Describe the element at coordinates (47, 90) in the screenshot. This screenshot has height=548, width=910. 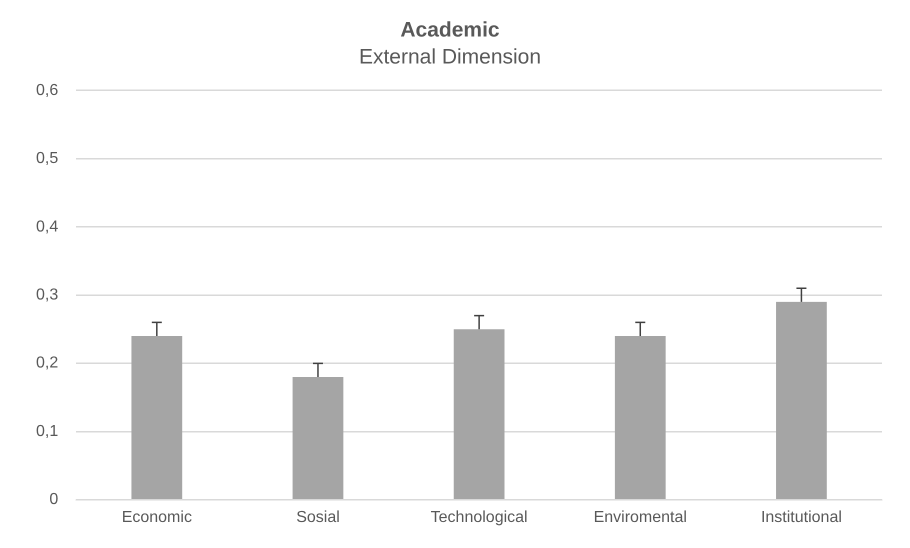
I see `y-tick-label: 0,6` at that location.